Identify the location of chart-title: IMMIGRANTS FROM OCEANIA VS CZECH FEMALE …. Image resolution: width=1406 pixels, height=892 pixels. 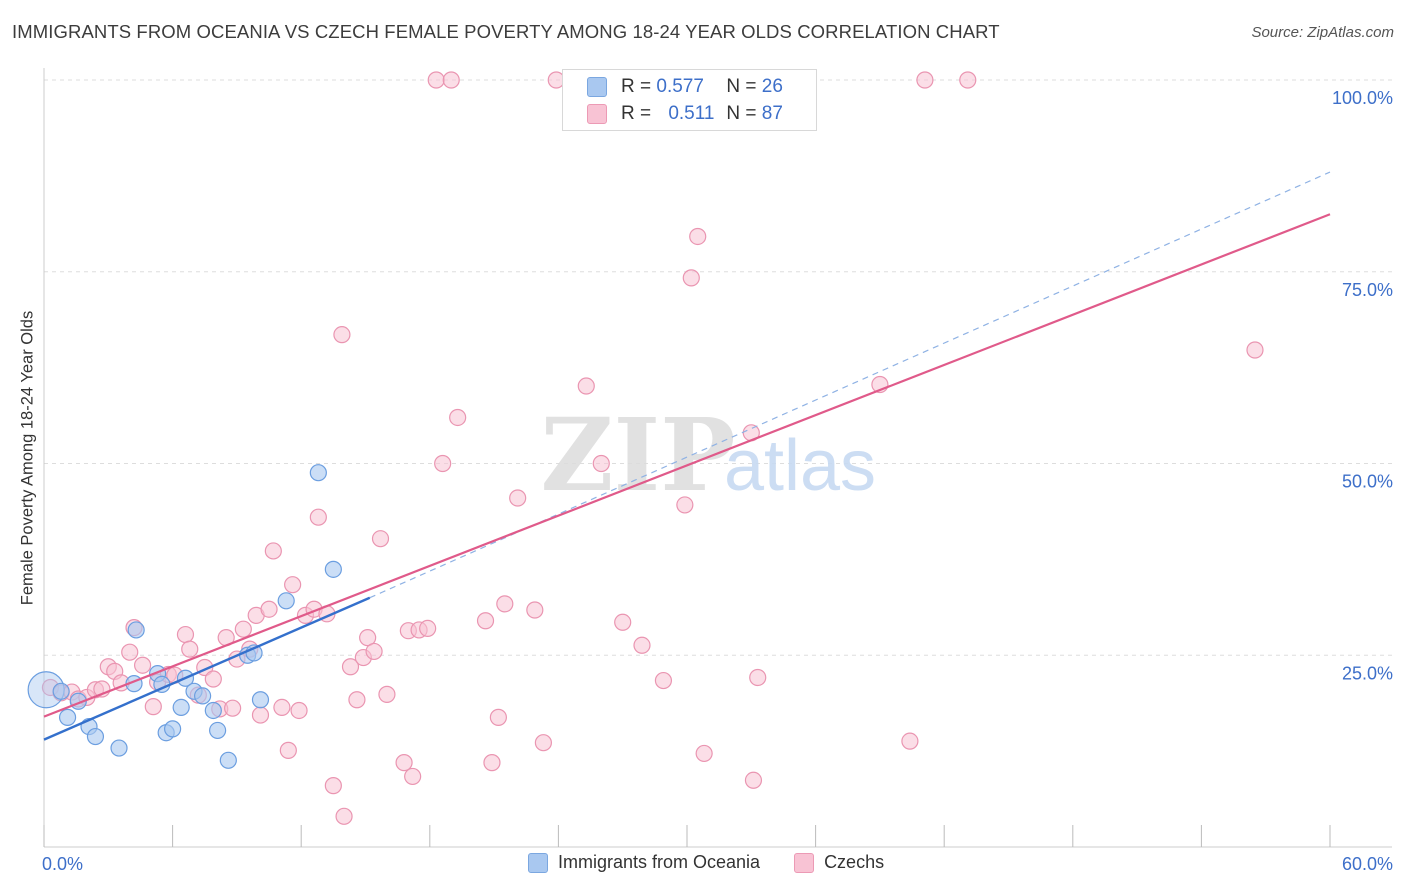
(506, 31).